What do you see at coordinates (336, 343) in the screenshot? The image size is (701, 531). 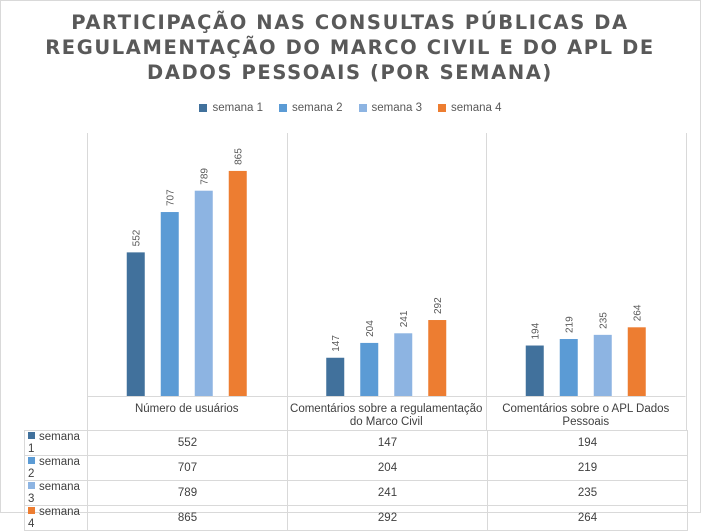 I see `data-label: 147` at bounding box center [336, 343].